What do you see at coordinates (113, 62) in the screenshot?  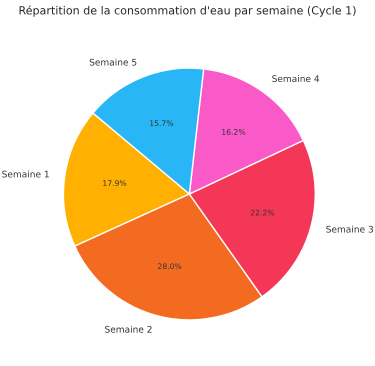 I see `slice-label: Semaine 5` at bounding box center [113, 62].